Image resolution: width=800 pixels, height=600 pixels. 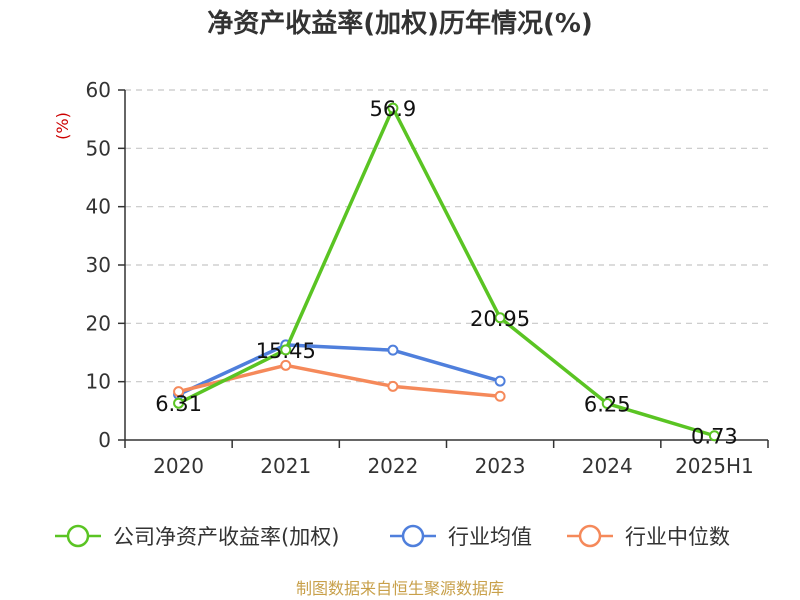 What do you see at coordinates (285, 466) in the screenshot?
I see `x-tick-label: 2021` at bounding box center [285, 466].